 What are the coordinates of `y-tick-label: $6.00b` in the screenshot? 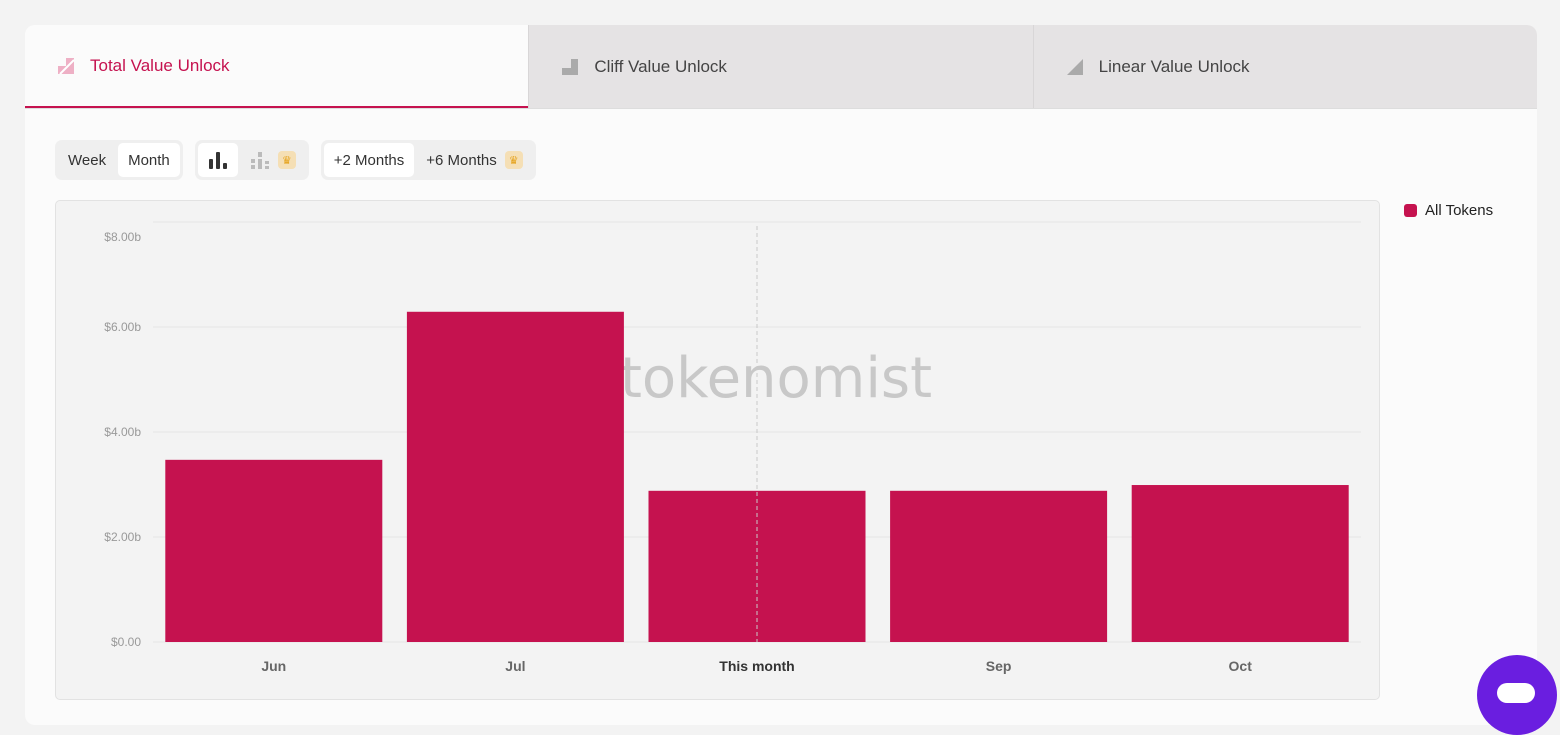 It's located at (122, 327).